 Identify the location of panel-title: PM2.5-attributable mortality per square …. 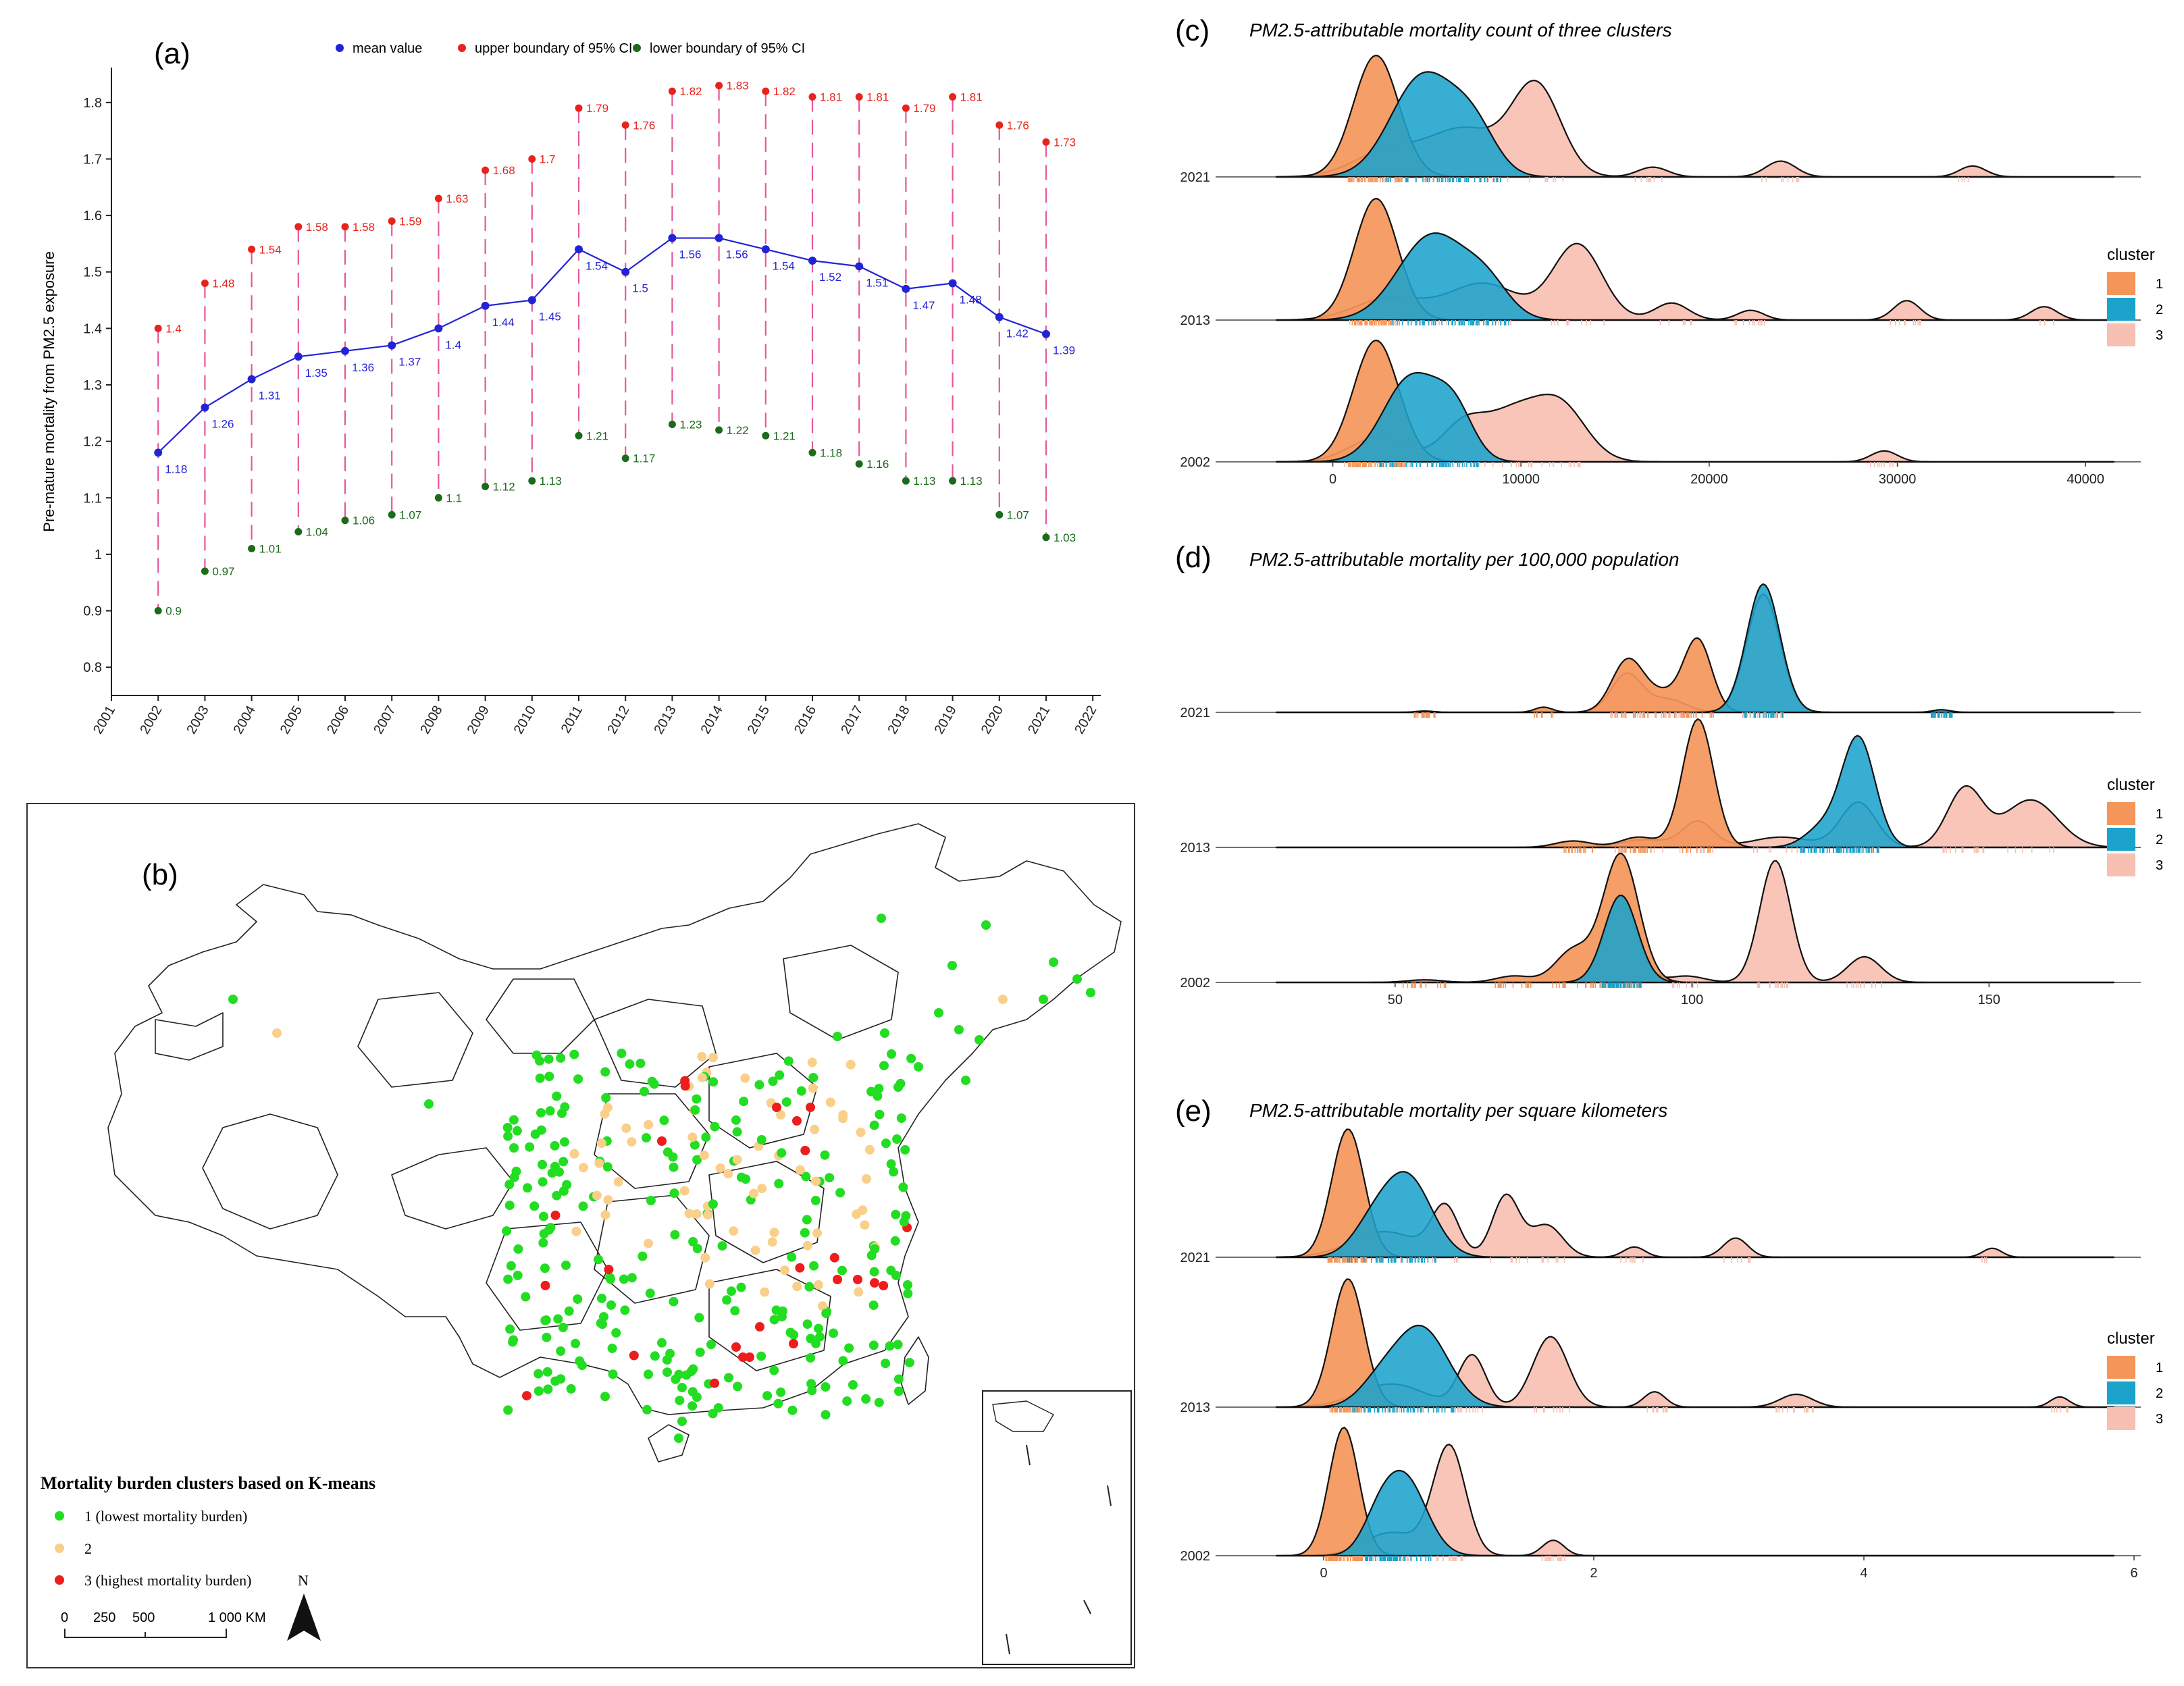
(1458, 1110).